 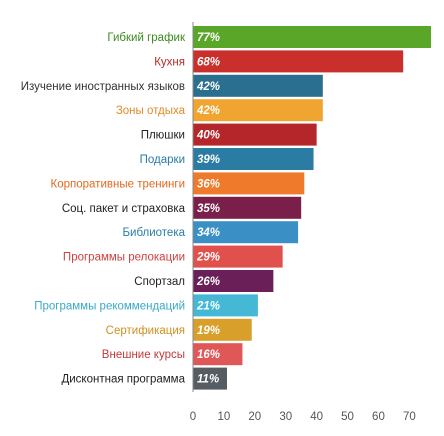 What do you see at coordinates (208, 233) in the screenshot?
I see `bar-value-label: 34%` at bounding box center [208, 233].